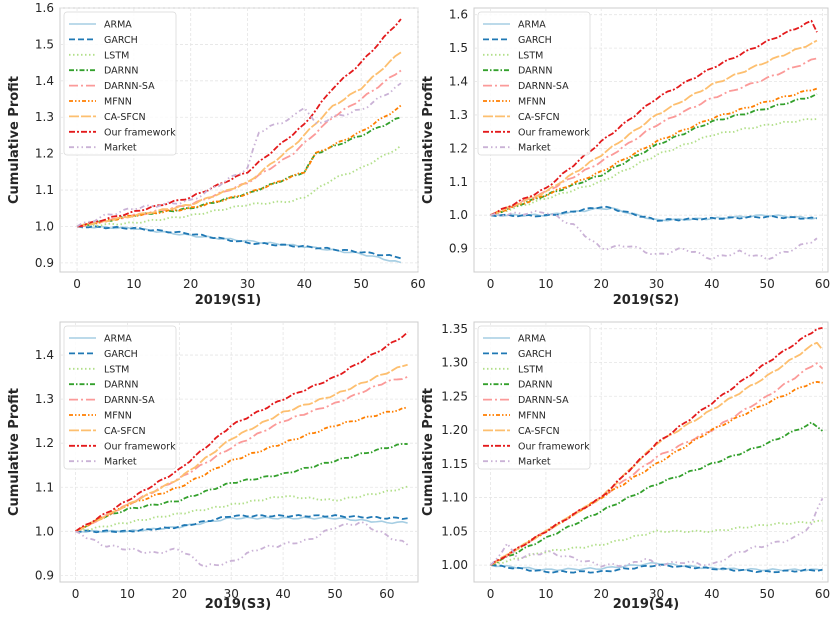 The image size is (830, 627). What do you see at coordinates (646, 604) in the screenshot?
I see `x-axis-label: 2019(S4)` at bounding box center [646, 604].